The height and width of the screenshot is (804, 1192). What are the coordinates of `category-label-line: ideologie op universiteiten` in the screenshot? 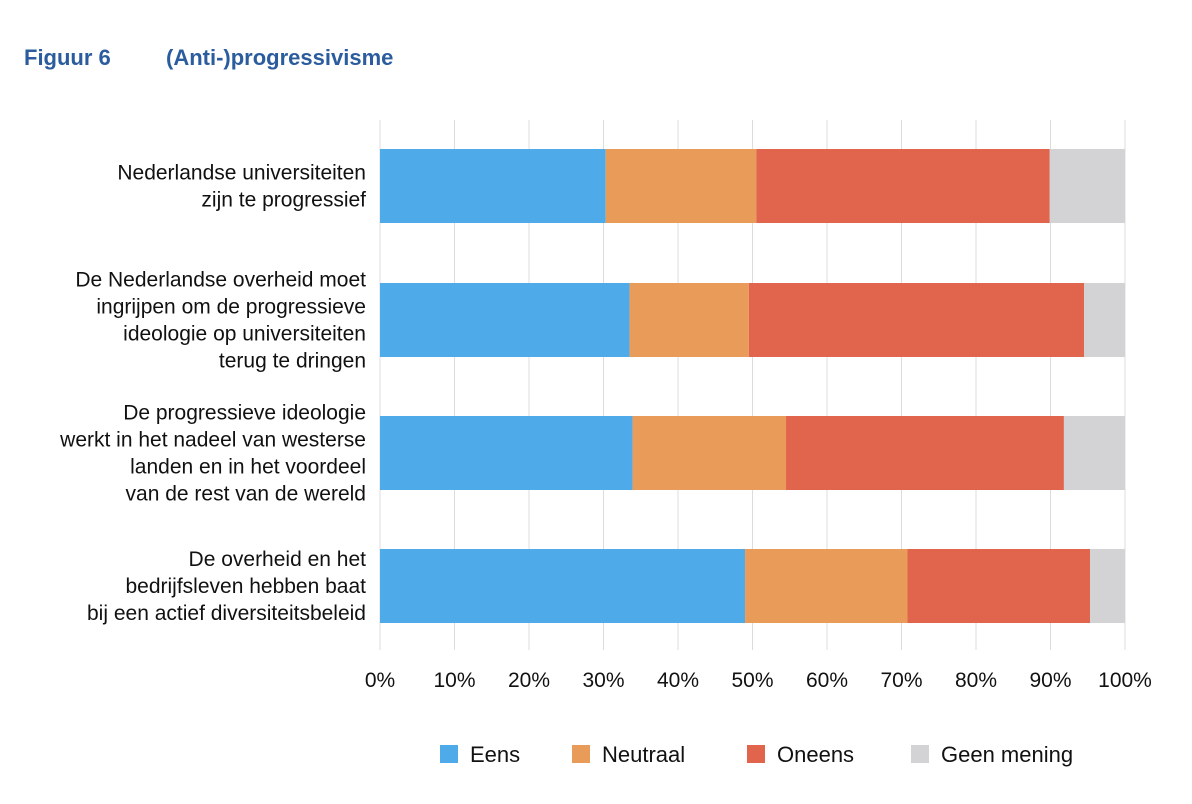 It's located at (244, 334).